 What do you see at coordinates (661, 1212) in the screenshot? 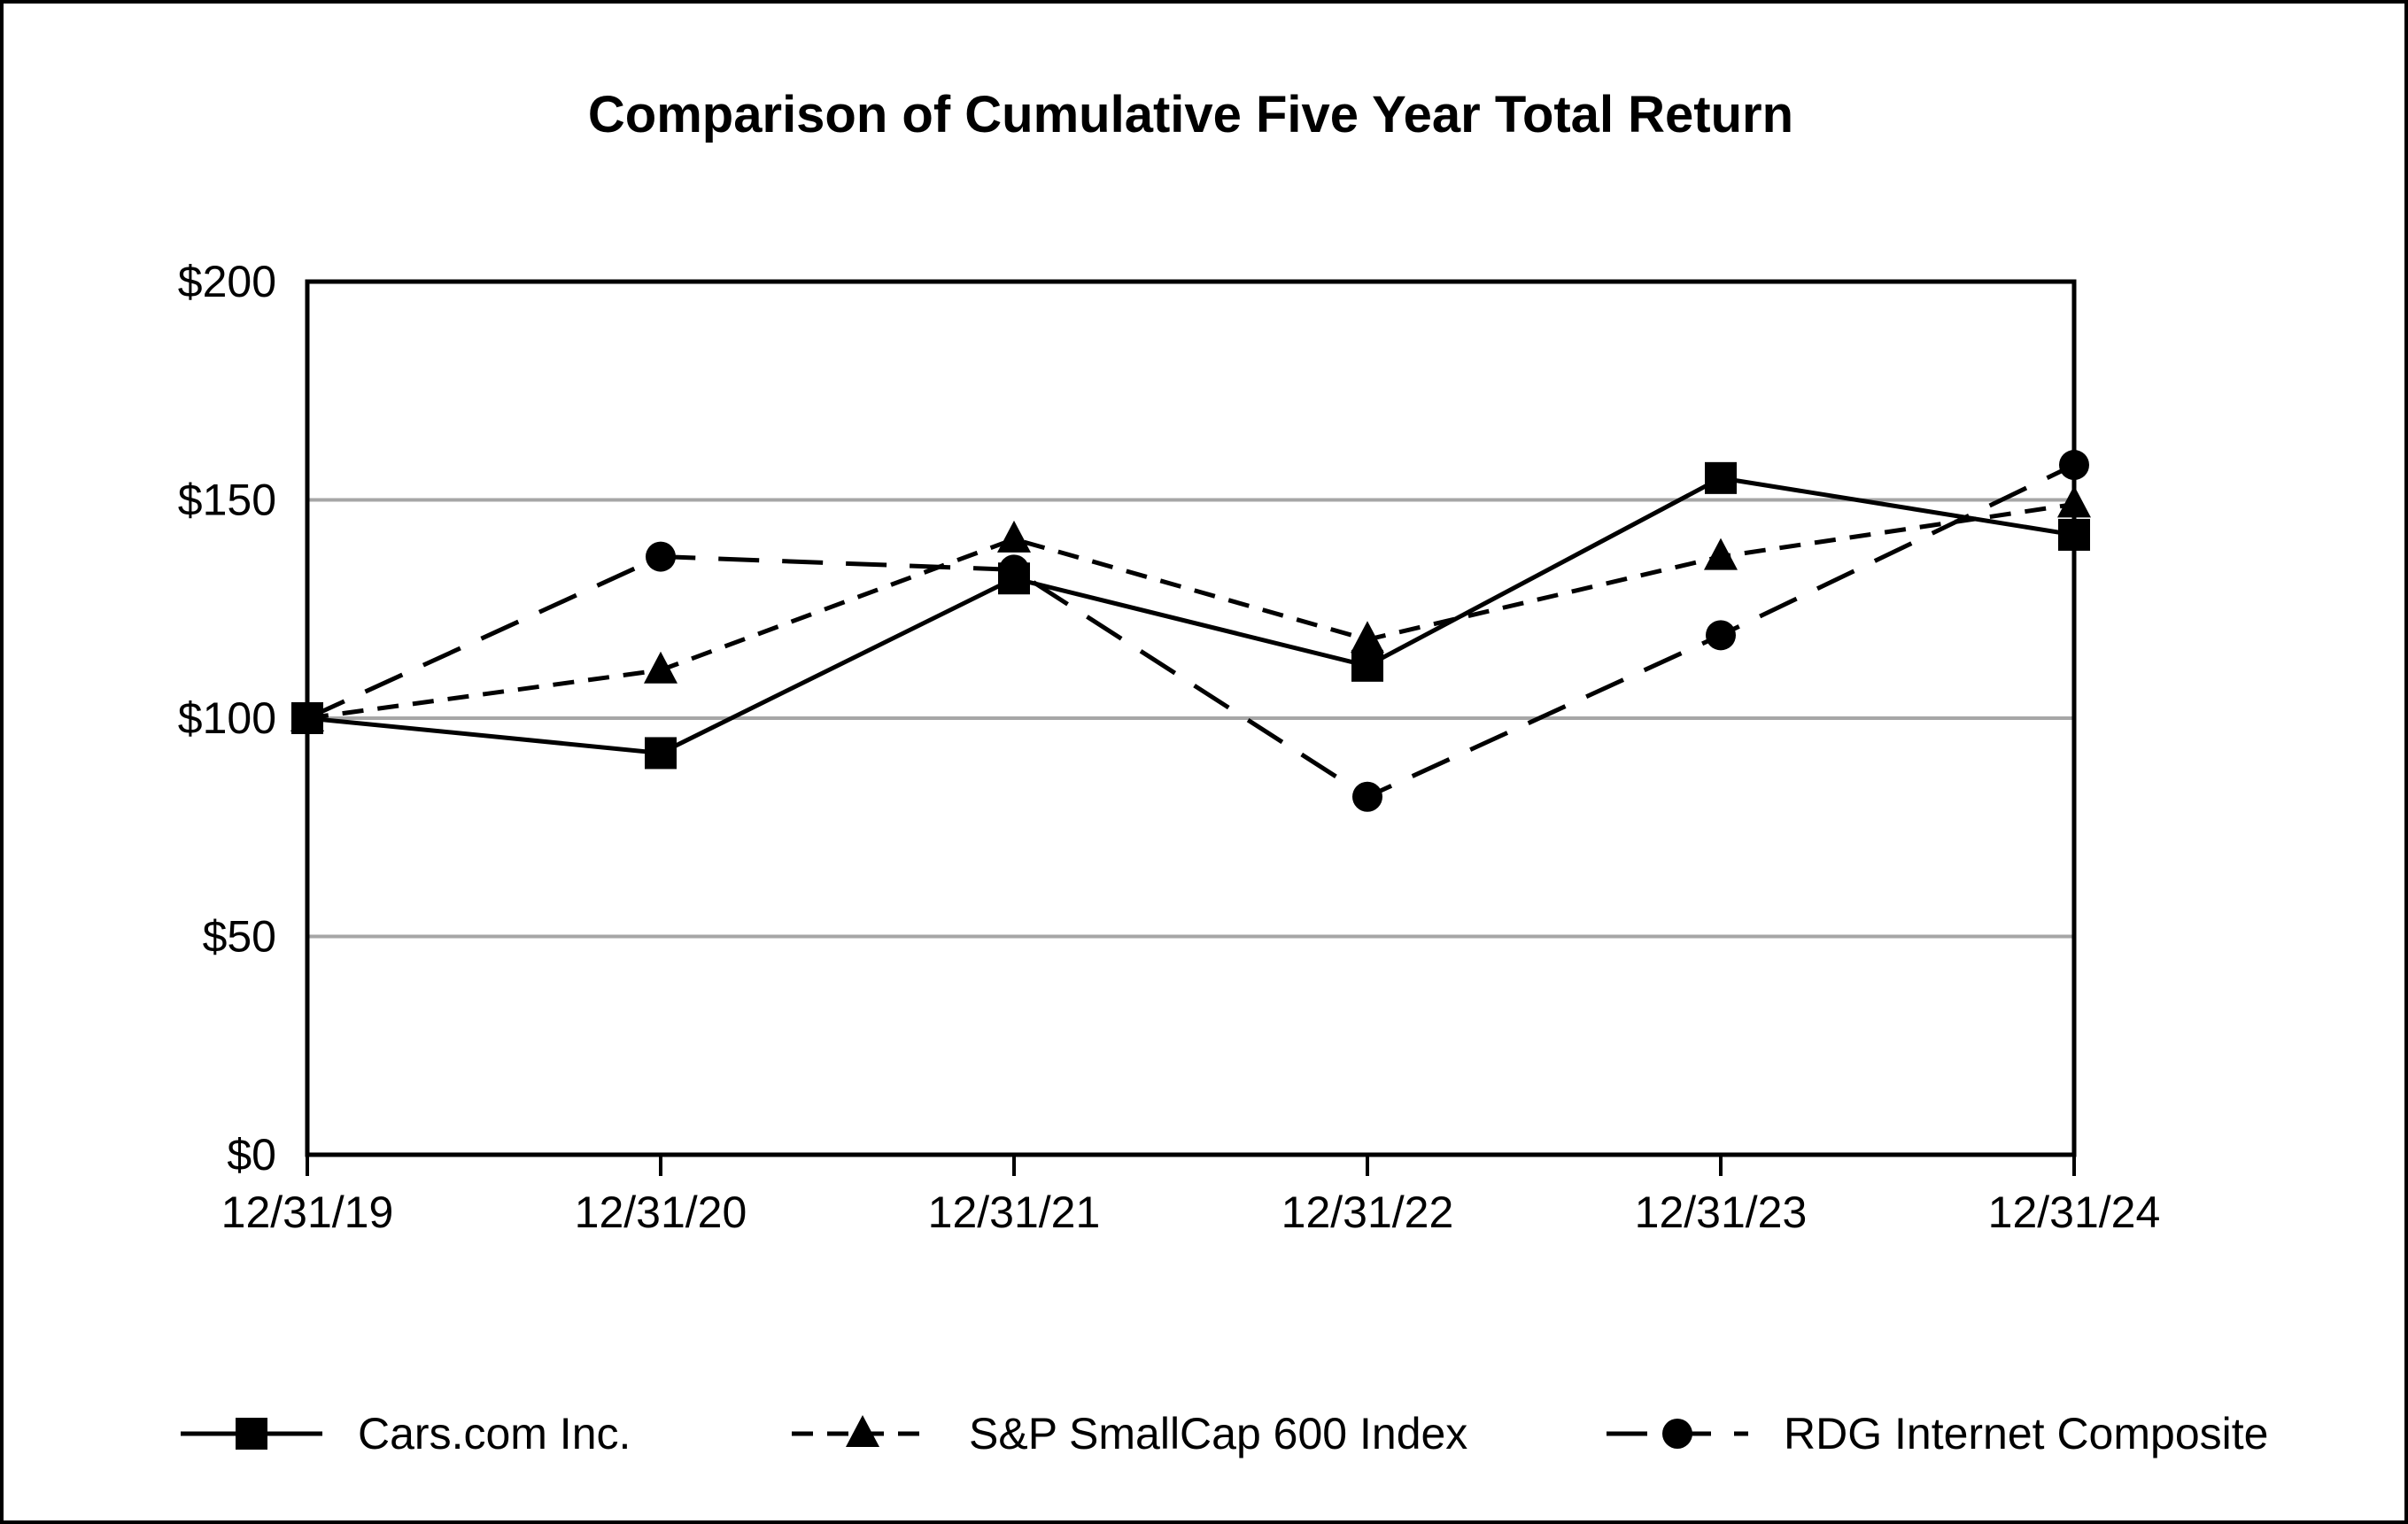
I see `x-axis-label: 12/31/20` at bounding box center [661, 1212].